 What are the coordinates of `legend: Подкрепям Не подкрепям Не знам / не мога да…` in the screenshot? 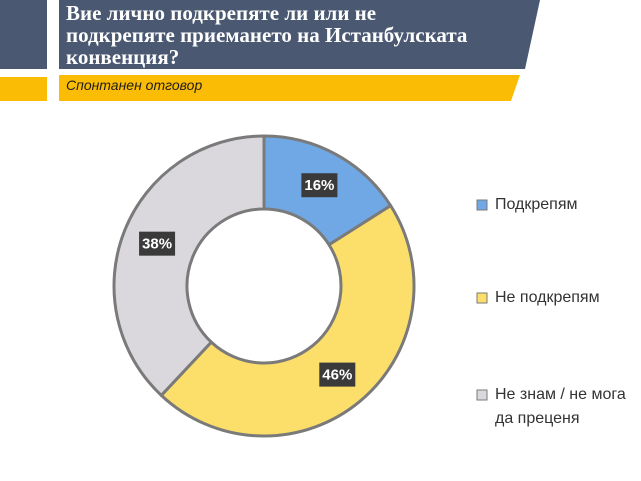 It's located at (551, 311).